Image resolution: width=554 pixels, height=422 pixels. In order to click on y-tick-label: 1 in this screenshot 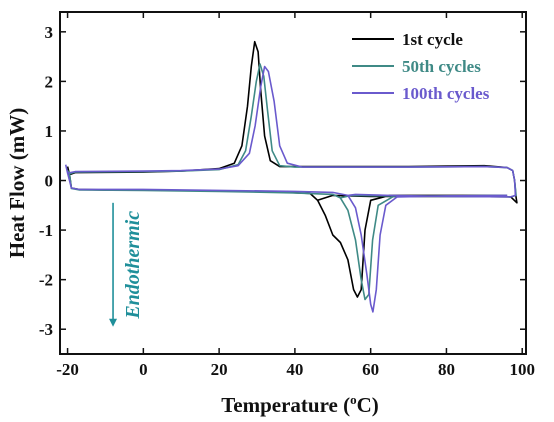, I will do `click(49, 131)`.